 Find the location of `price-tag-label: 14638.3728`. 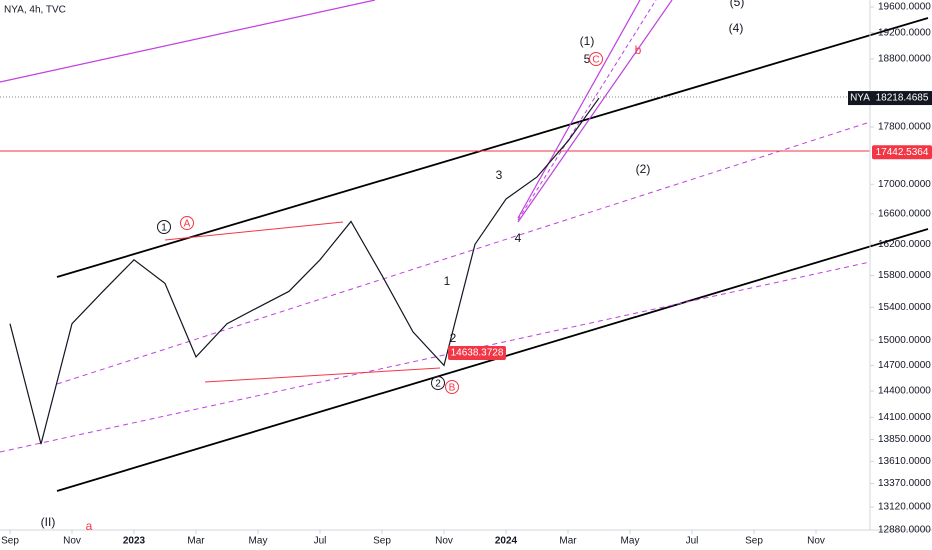

price-tag-label: 14638.3728 is located at coordinates (477, 353).